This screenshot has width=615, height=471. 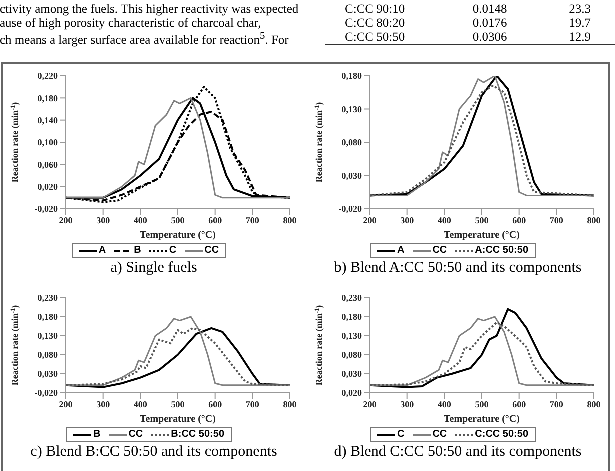 What do you see at coordinates (154, 268) in the screenshot?
I see `text: a) Single fuels` at bounding box center [154, 268].